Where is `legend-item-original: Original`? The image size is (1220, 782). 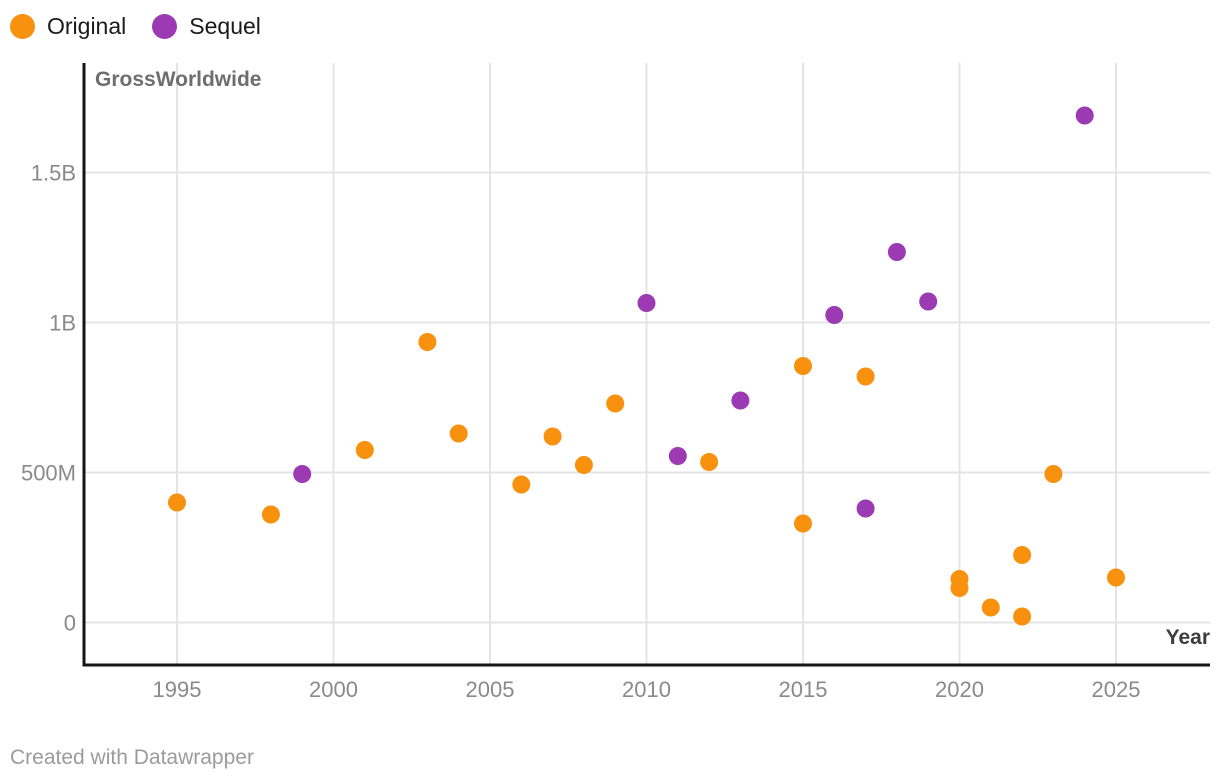
legend-item-original: Original is located at coordinates (68, 26).